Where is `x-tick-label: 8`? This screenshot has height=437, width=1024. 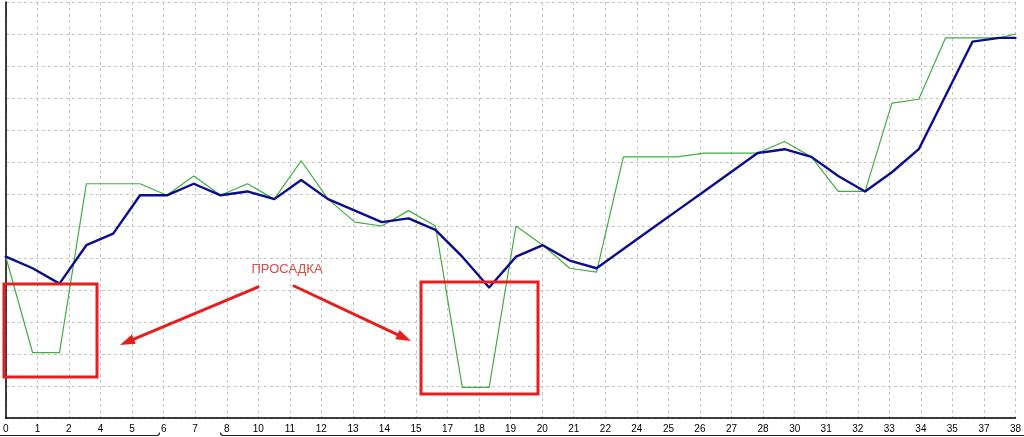
x-tick-label: 8 is located at coordinates (227, 428).